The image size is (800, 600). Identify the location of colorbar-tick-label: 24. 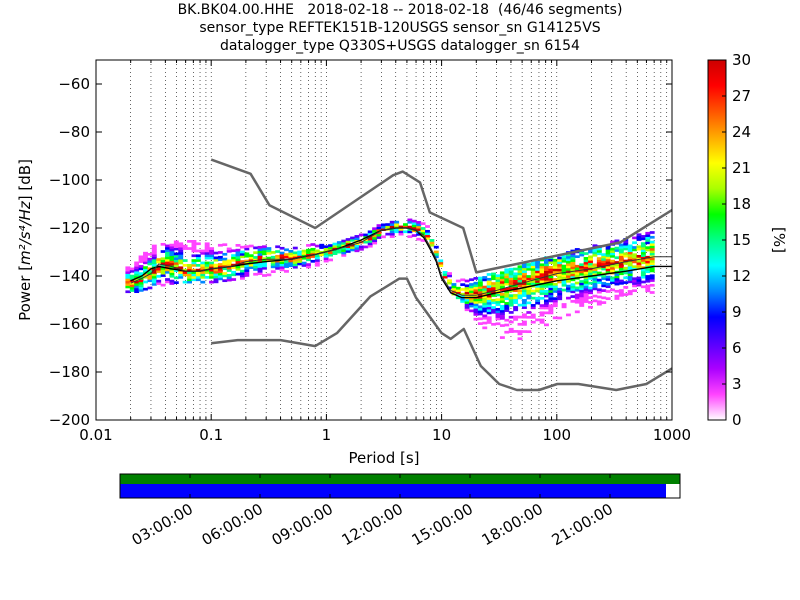
(741, 132).